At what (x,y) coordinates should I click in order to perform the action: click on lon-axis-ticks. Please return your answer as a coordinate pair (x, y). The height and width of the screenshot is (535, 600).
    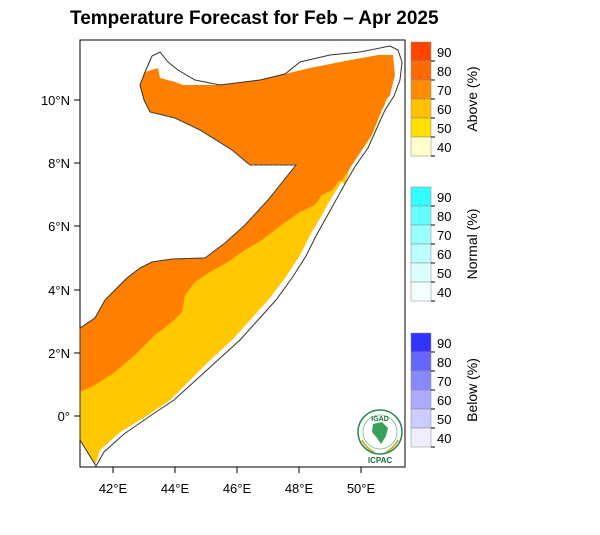
    Looking at the image, I should click on (237, 470).